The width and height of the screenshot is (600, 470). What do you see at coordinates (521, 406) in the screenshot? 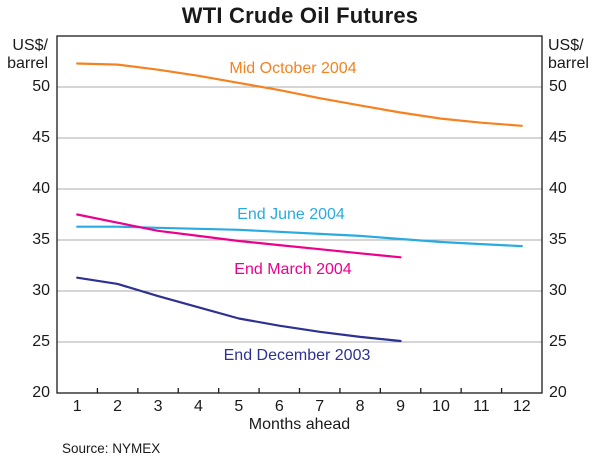
I see `x-tick-label-12: 12` at bounding box center [521, 406].